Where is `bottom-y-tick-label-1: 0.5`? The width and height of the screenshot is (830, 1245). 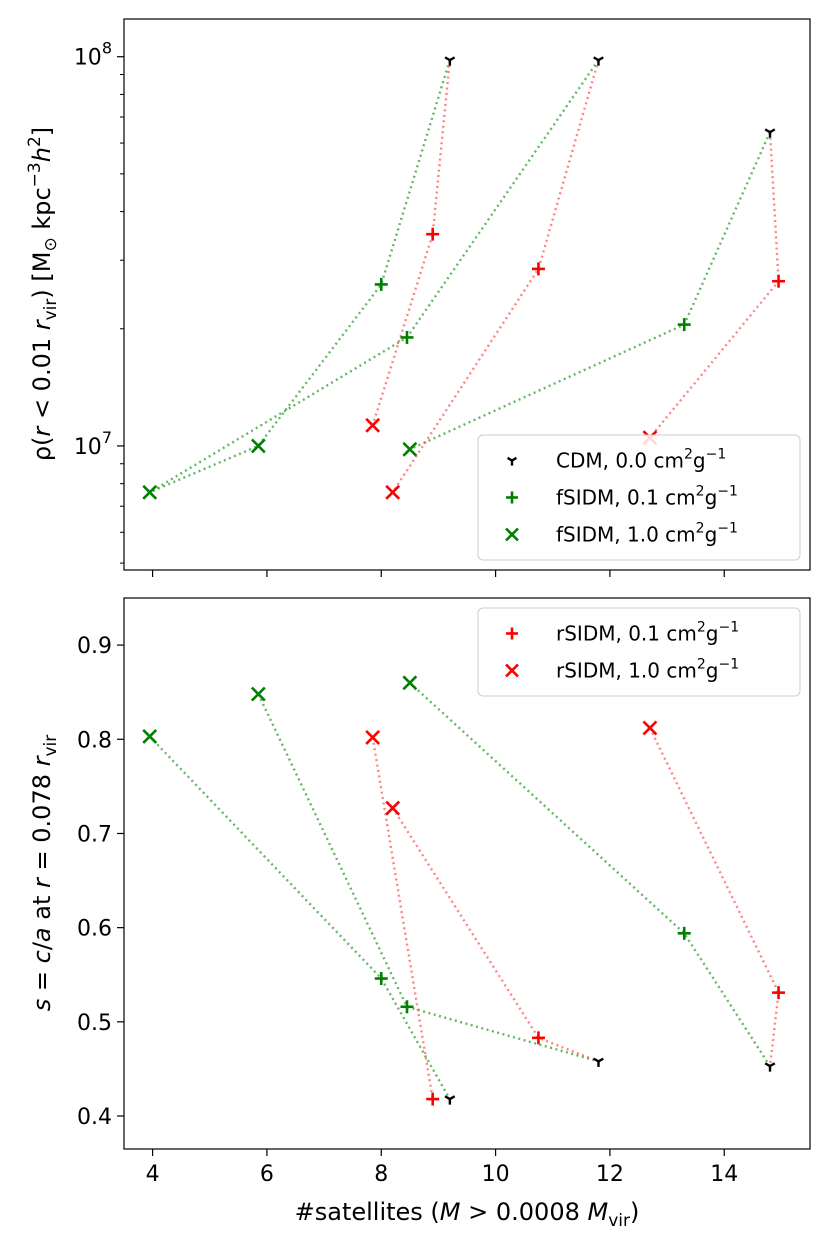
bottom-y-tick-label-1: 0.5 is located at coordinates (94, 1023).